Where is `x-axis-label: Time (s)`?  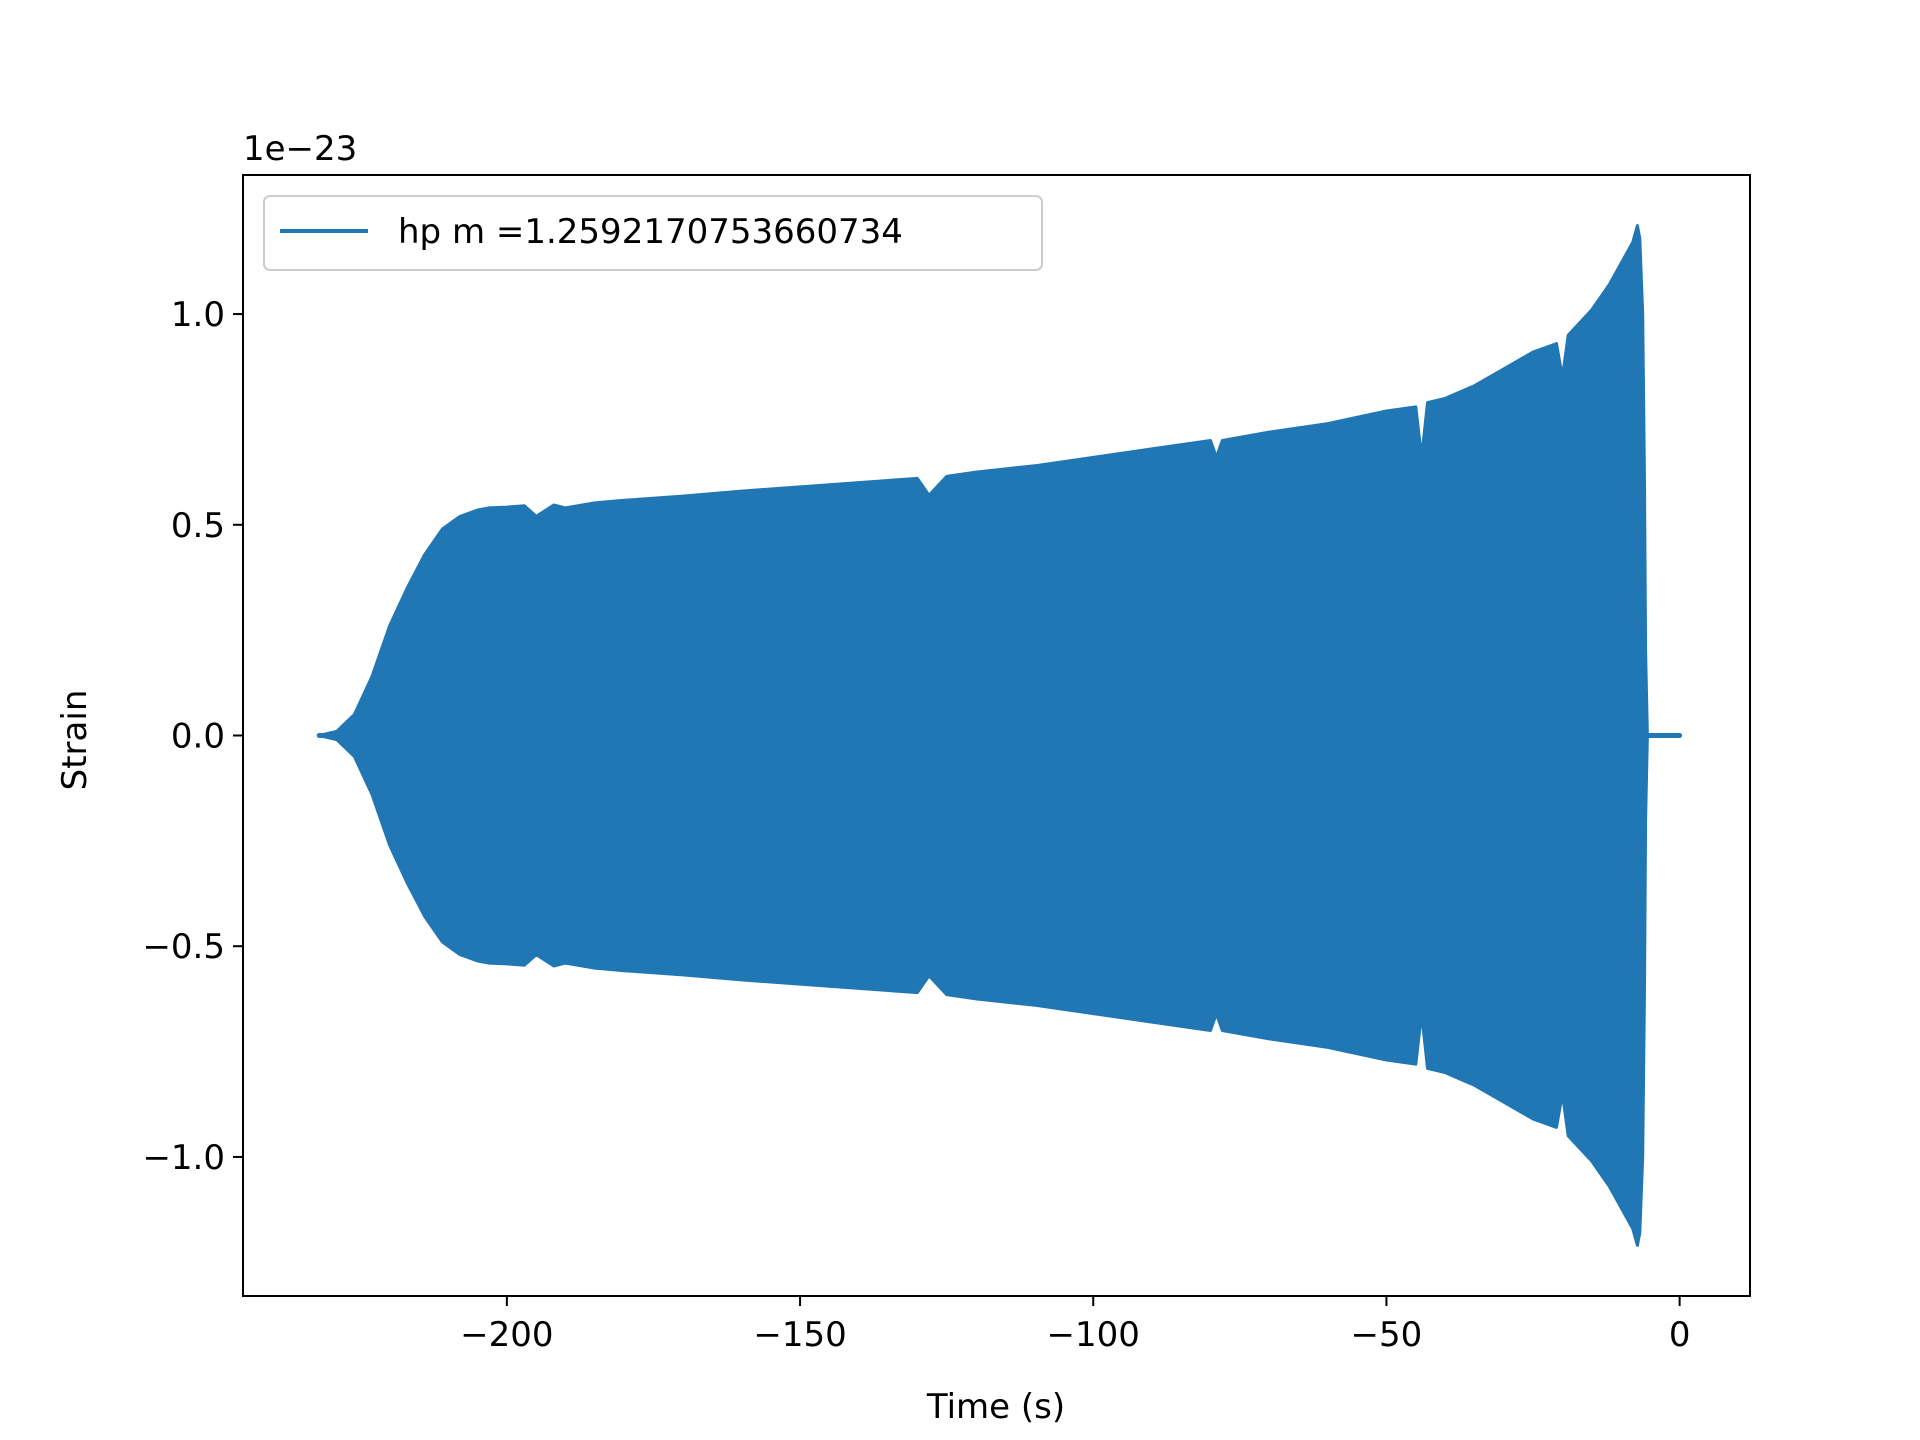
x-axis-label: Time (s) is located at coordinates (995, 1407).